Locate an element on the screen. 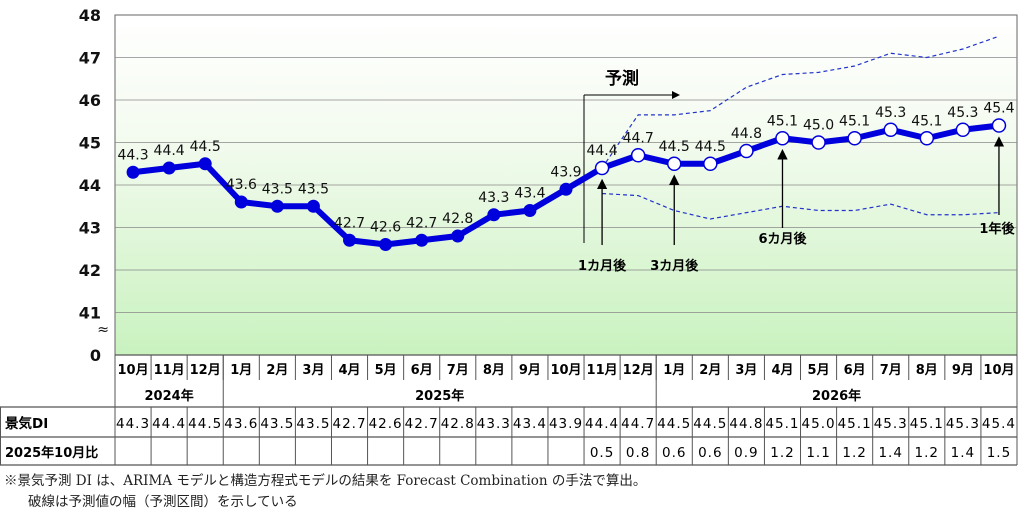 The image size is (1024, 515). data-label: 42.7 is located at coordinates (421, 223).